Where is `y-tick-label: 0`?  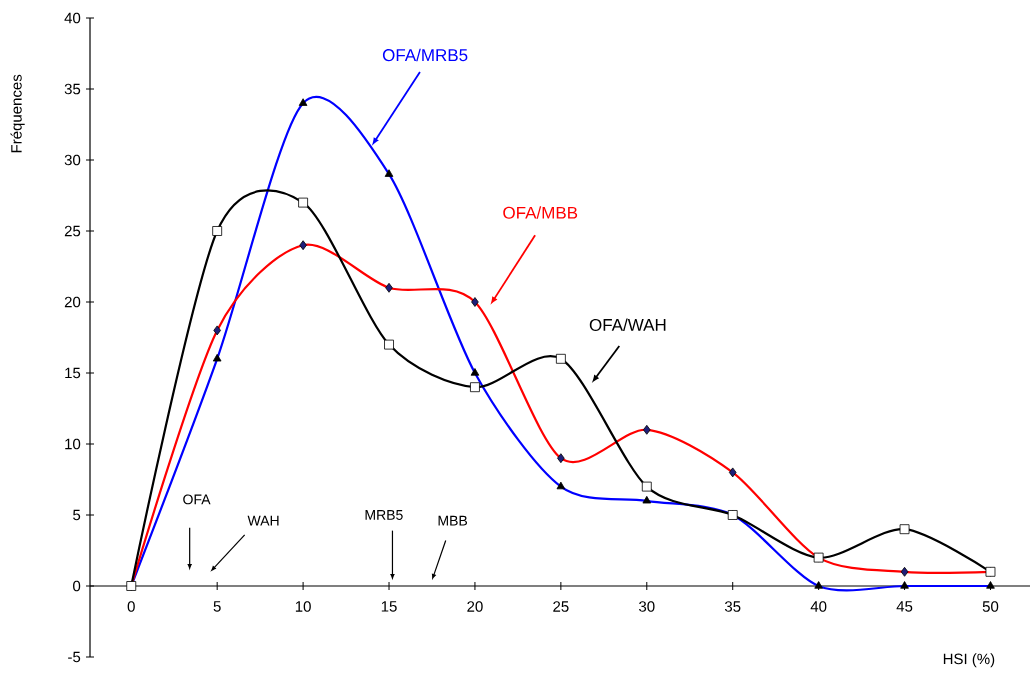
y-tick-label: 0 is located at coordinates (77, 586).